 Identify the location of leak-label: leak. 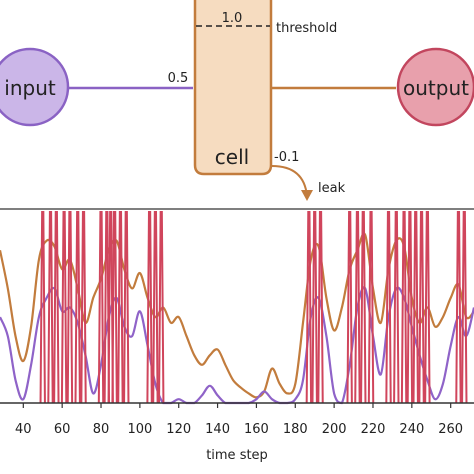
(332, 188).